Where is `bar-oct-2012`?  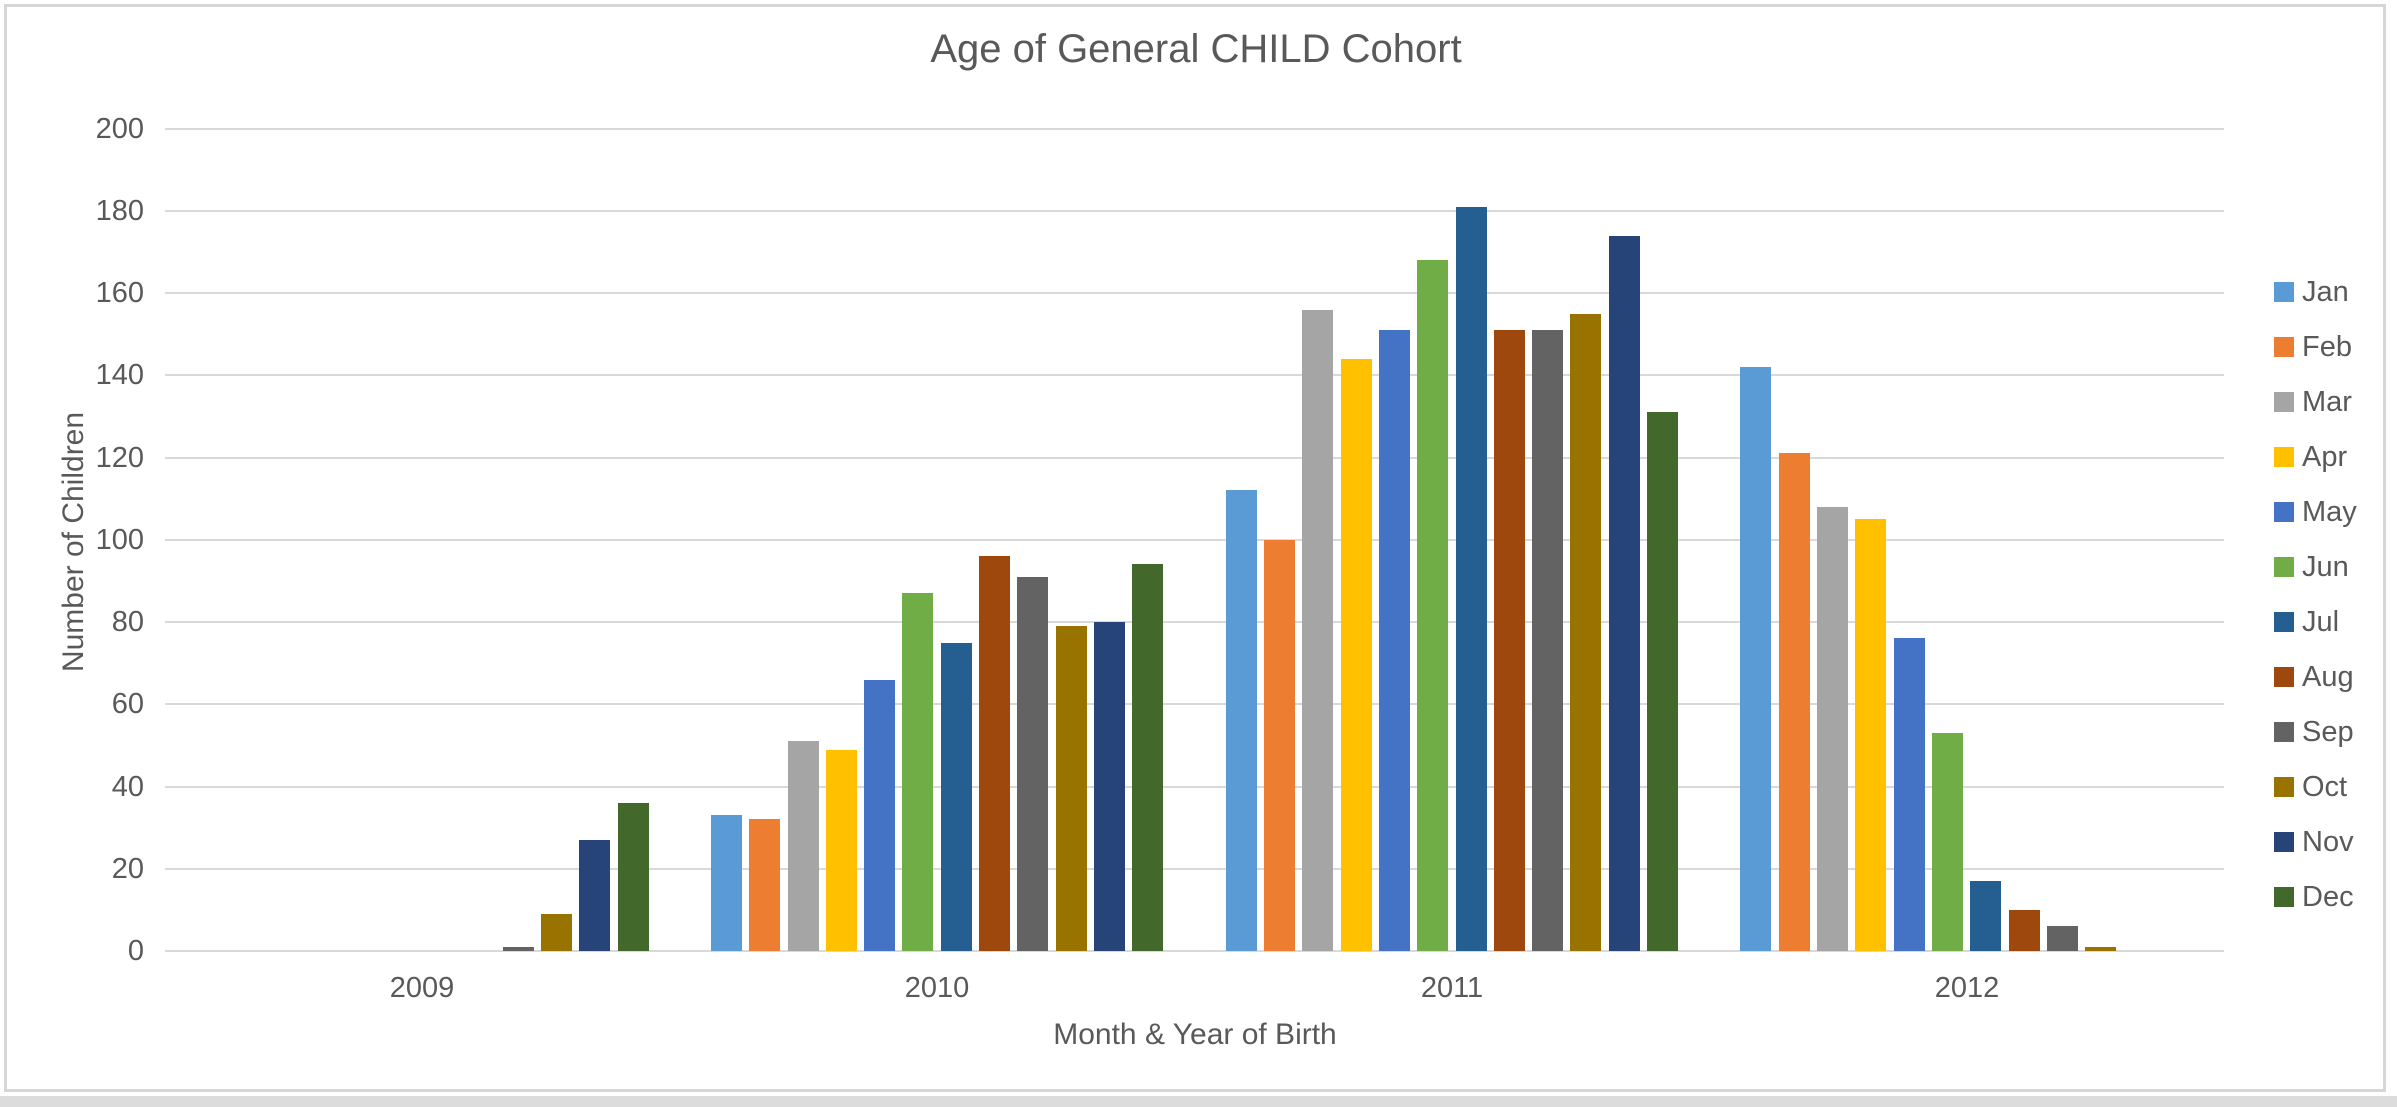
bar-oct-2012 is located at coordinates (2100, 949).